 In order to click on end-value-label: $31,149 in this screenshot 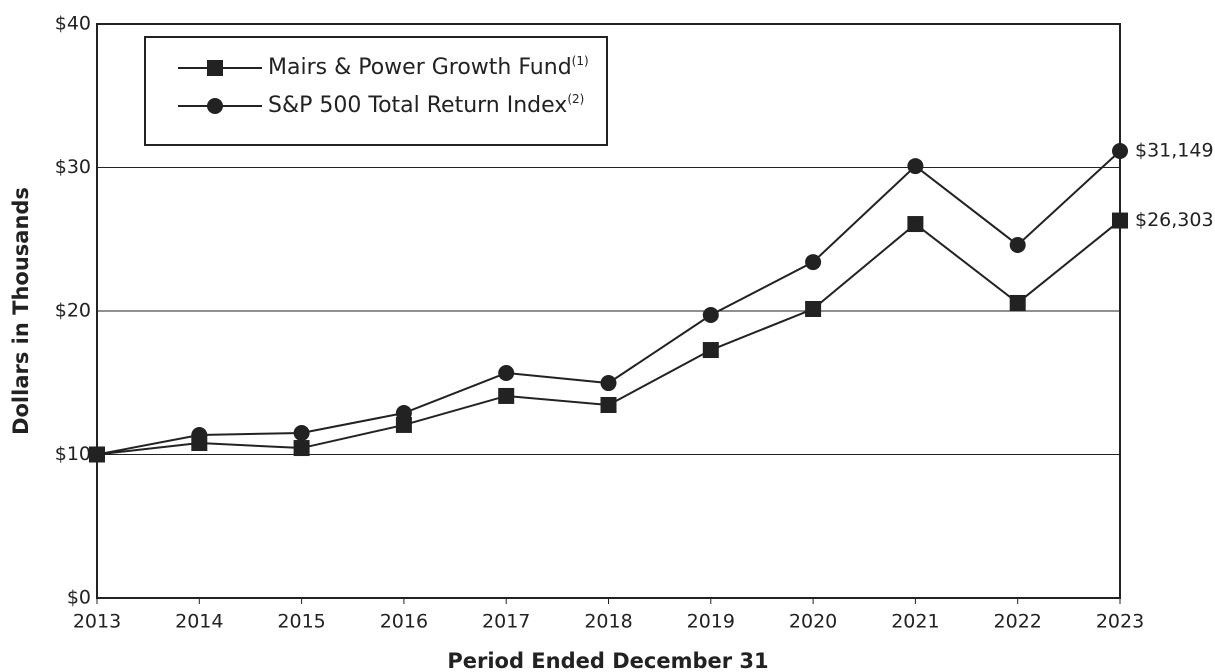, I will do `click(1174, 151)`.